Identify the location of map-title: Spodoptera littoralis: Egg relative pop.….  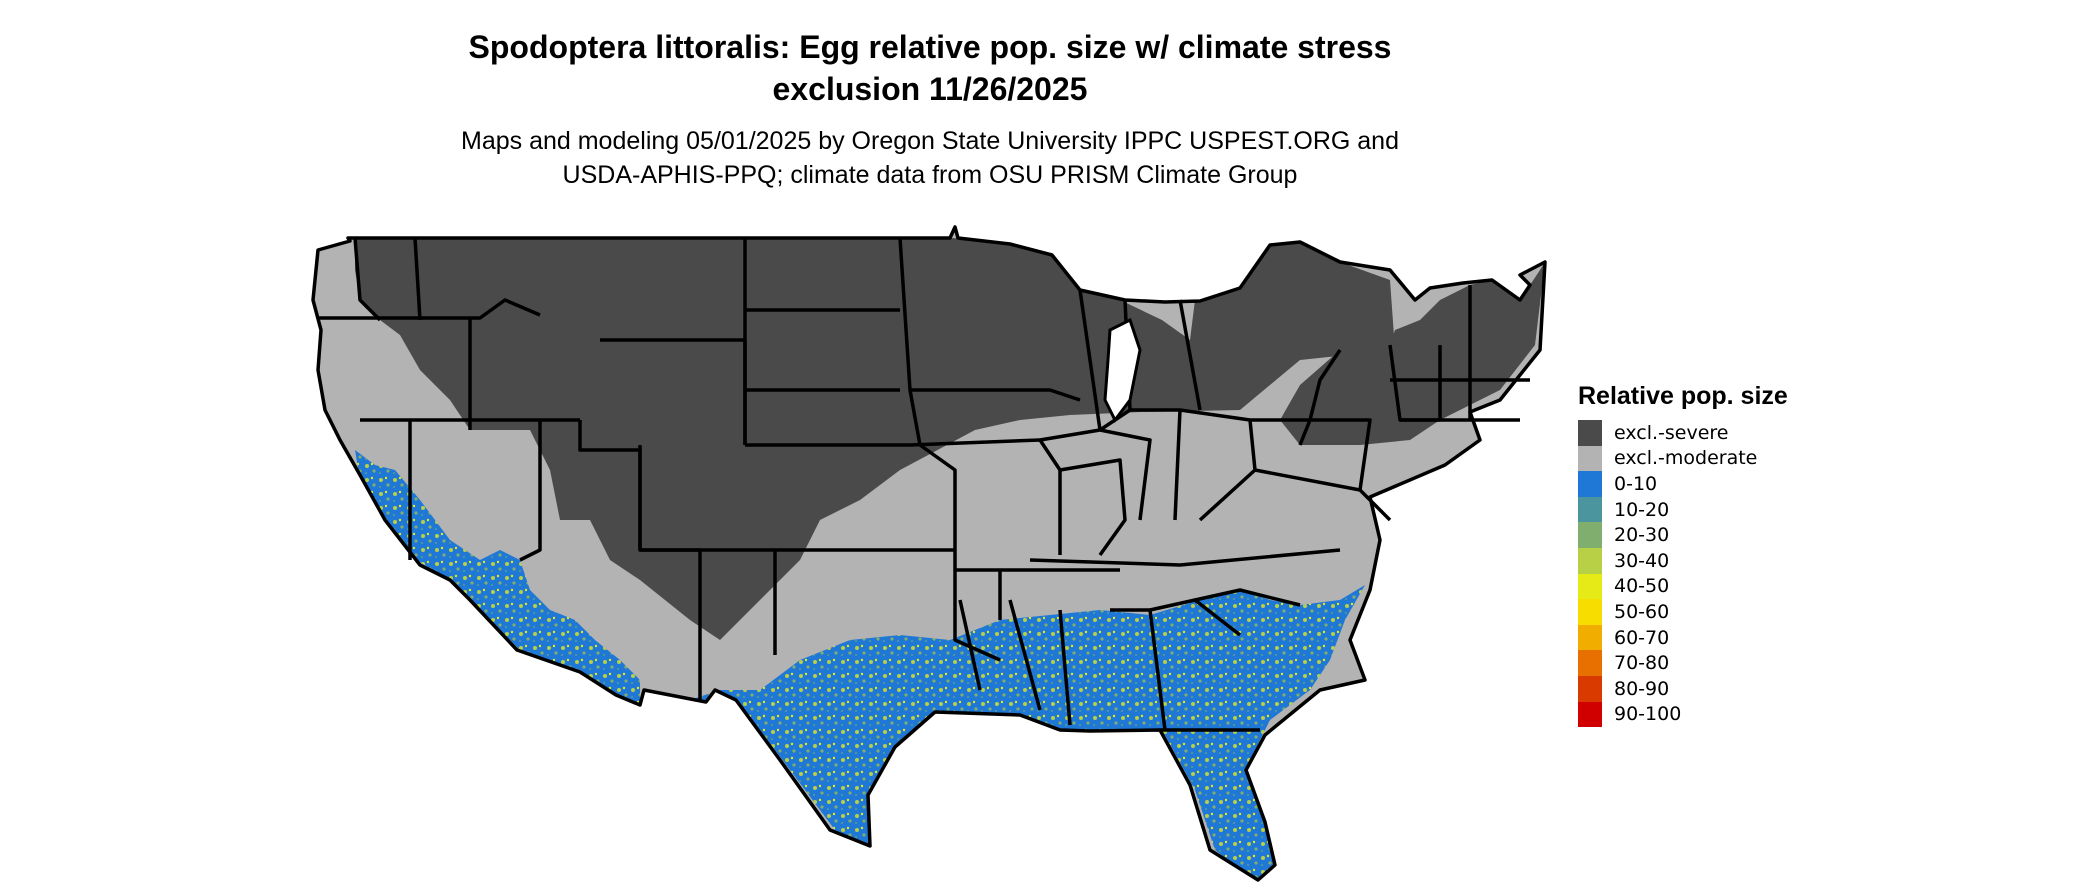
(930, 68).